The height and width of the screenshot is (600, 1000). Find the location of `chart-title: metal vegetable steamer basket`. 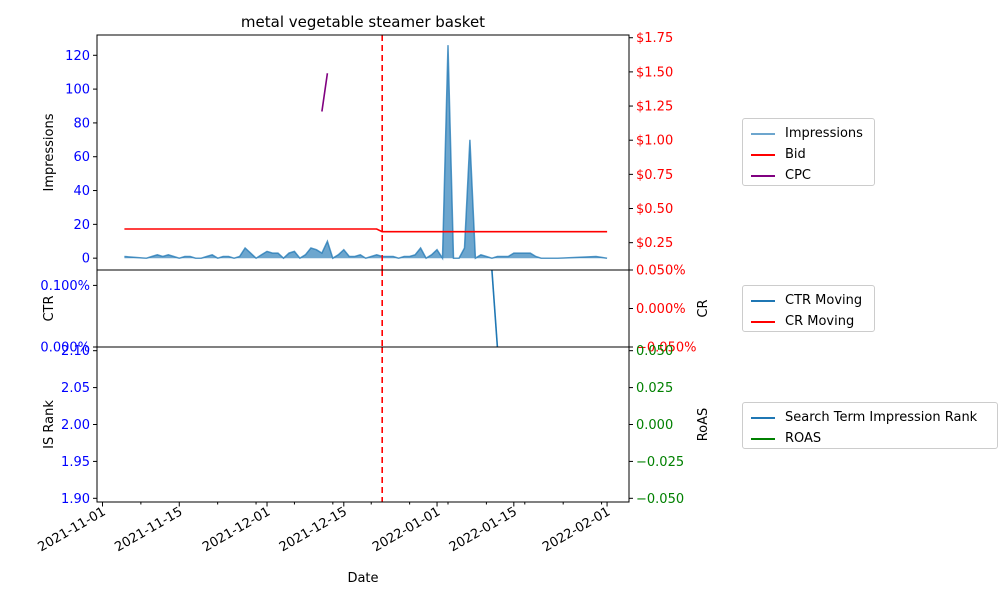

chart-title: metal vegetable steamer basket is located at coordinates (363, 22).